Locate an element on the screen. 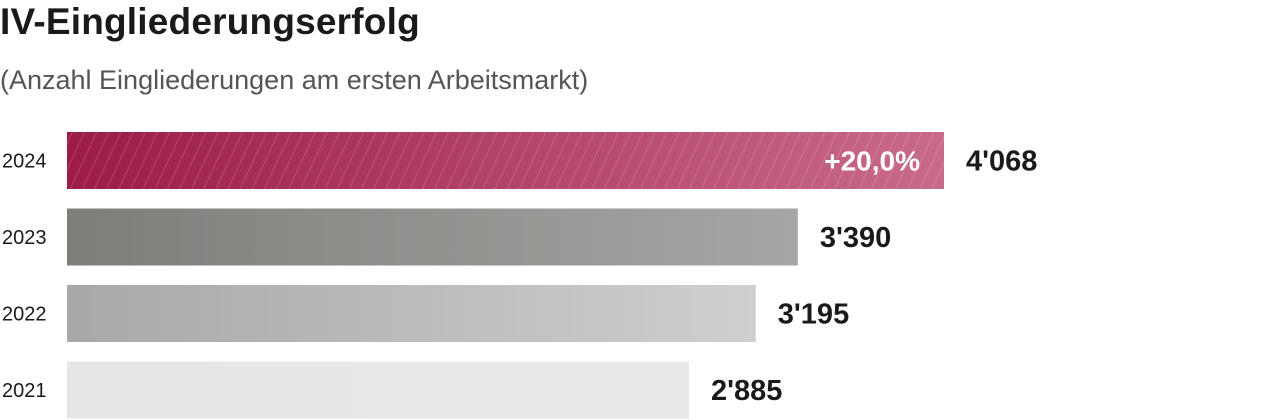  year-label-2024: 2024 is located at coordinates (24, 162).